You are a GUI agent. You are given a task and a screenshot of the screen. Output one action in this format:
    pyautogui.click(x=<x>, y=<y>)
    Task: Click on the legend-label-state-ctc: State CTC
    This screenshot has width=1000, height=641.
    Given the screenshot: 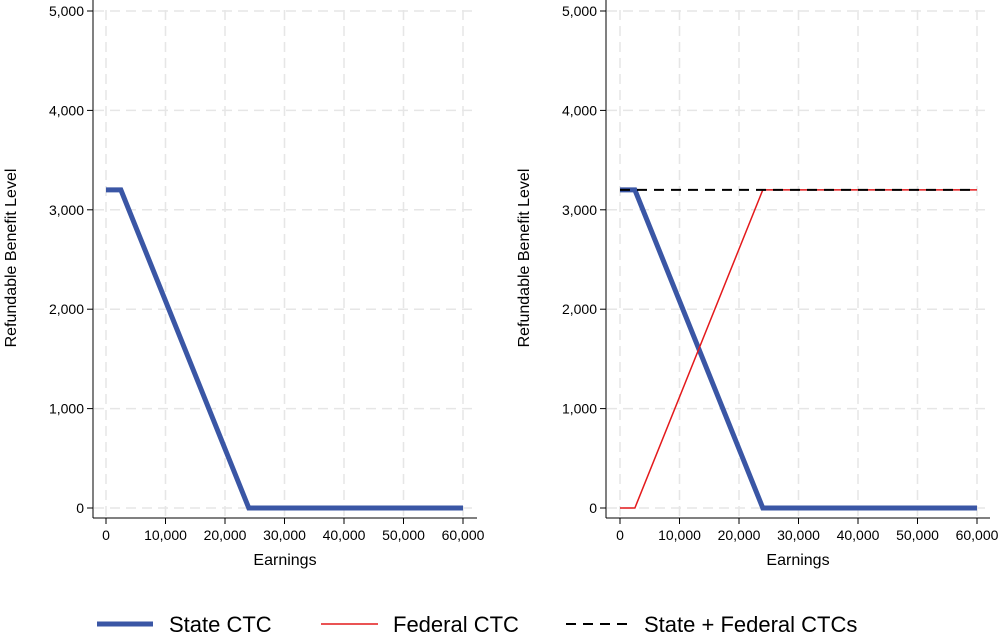 What is the action you would take?
    pyautogui.click(x=220, y=624)
    